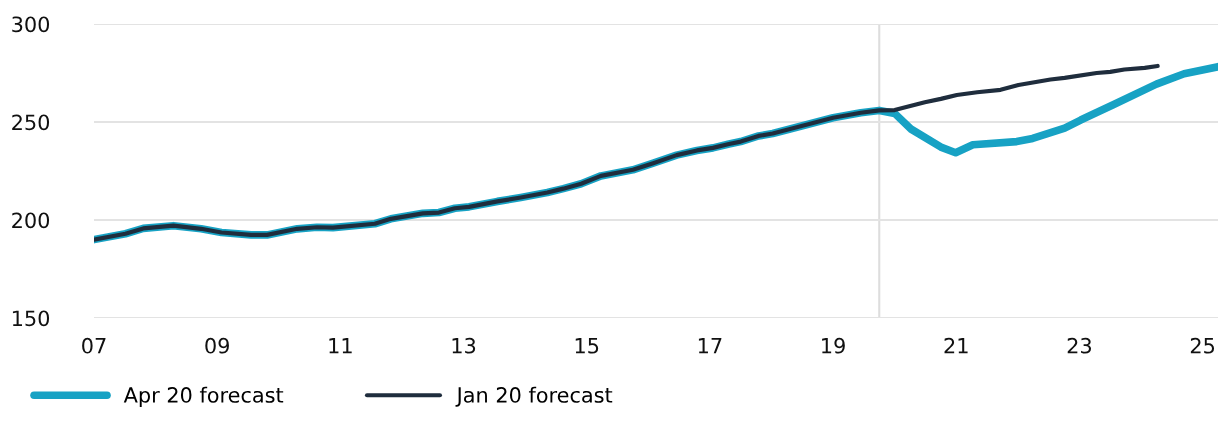 This screenshot has height=425, width=1227. What do you see at coordinates (833, 345) in the screenshot?
I see `x-tick-label: 19` at bounding box center [833, 345].